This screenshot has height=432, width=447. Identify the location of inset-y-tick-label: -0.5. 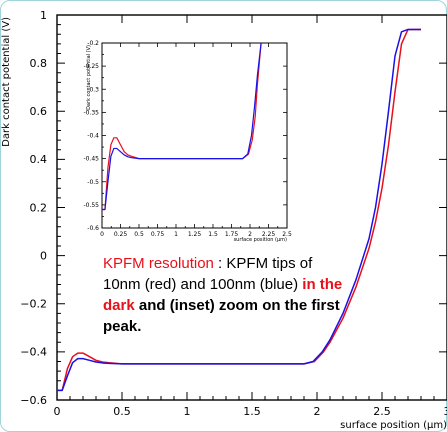
(93, 182).